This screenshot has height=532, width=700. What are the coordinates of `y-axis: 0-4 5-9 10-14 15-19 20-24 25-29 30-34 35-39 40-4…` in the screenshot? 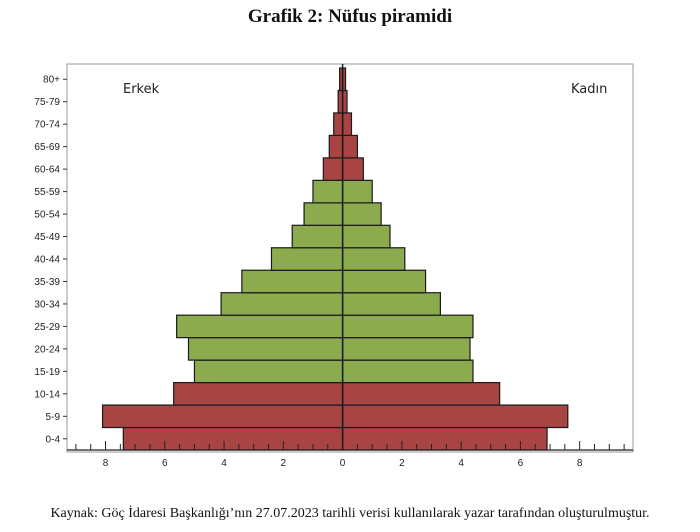 It's located at (50, 260).